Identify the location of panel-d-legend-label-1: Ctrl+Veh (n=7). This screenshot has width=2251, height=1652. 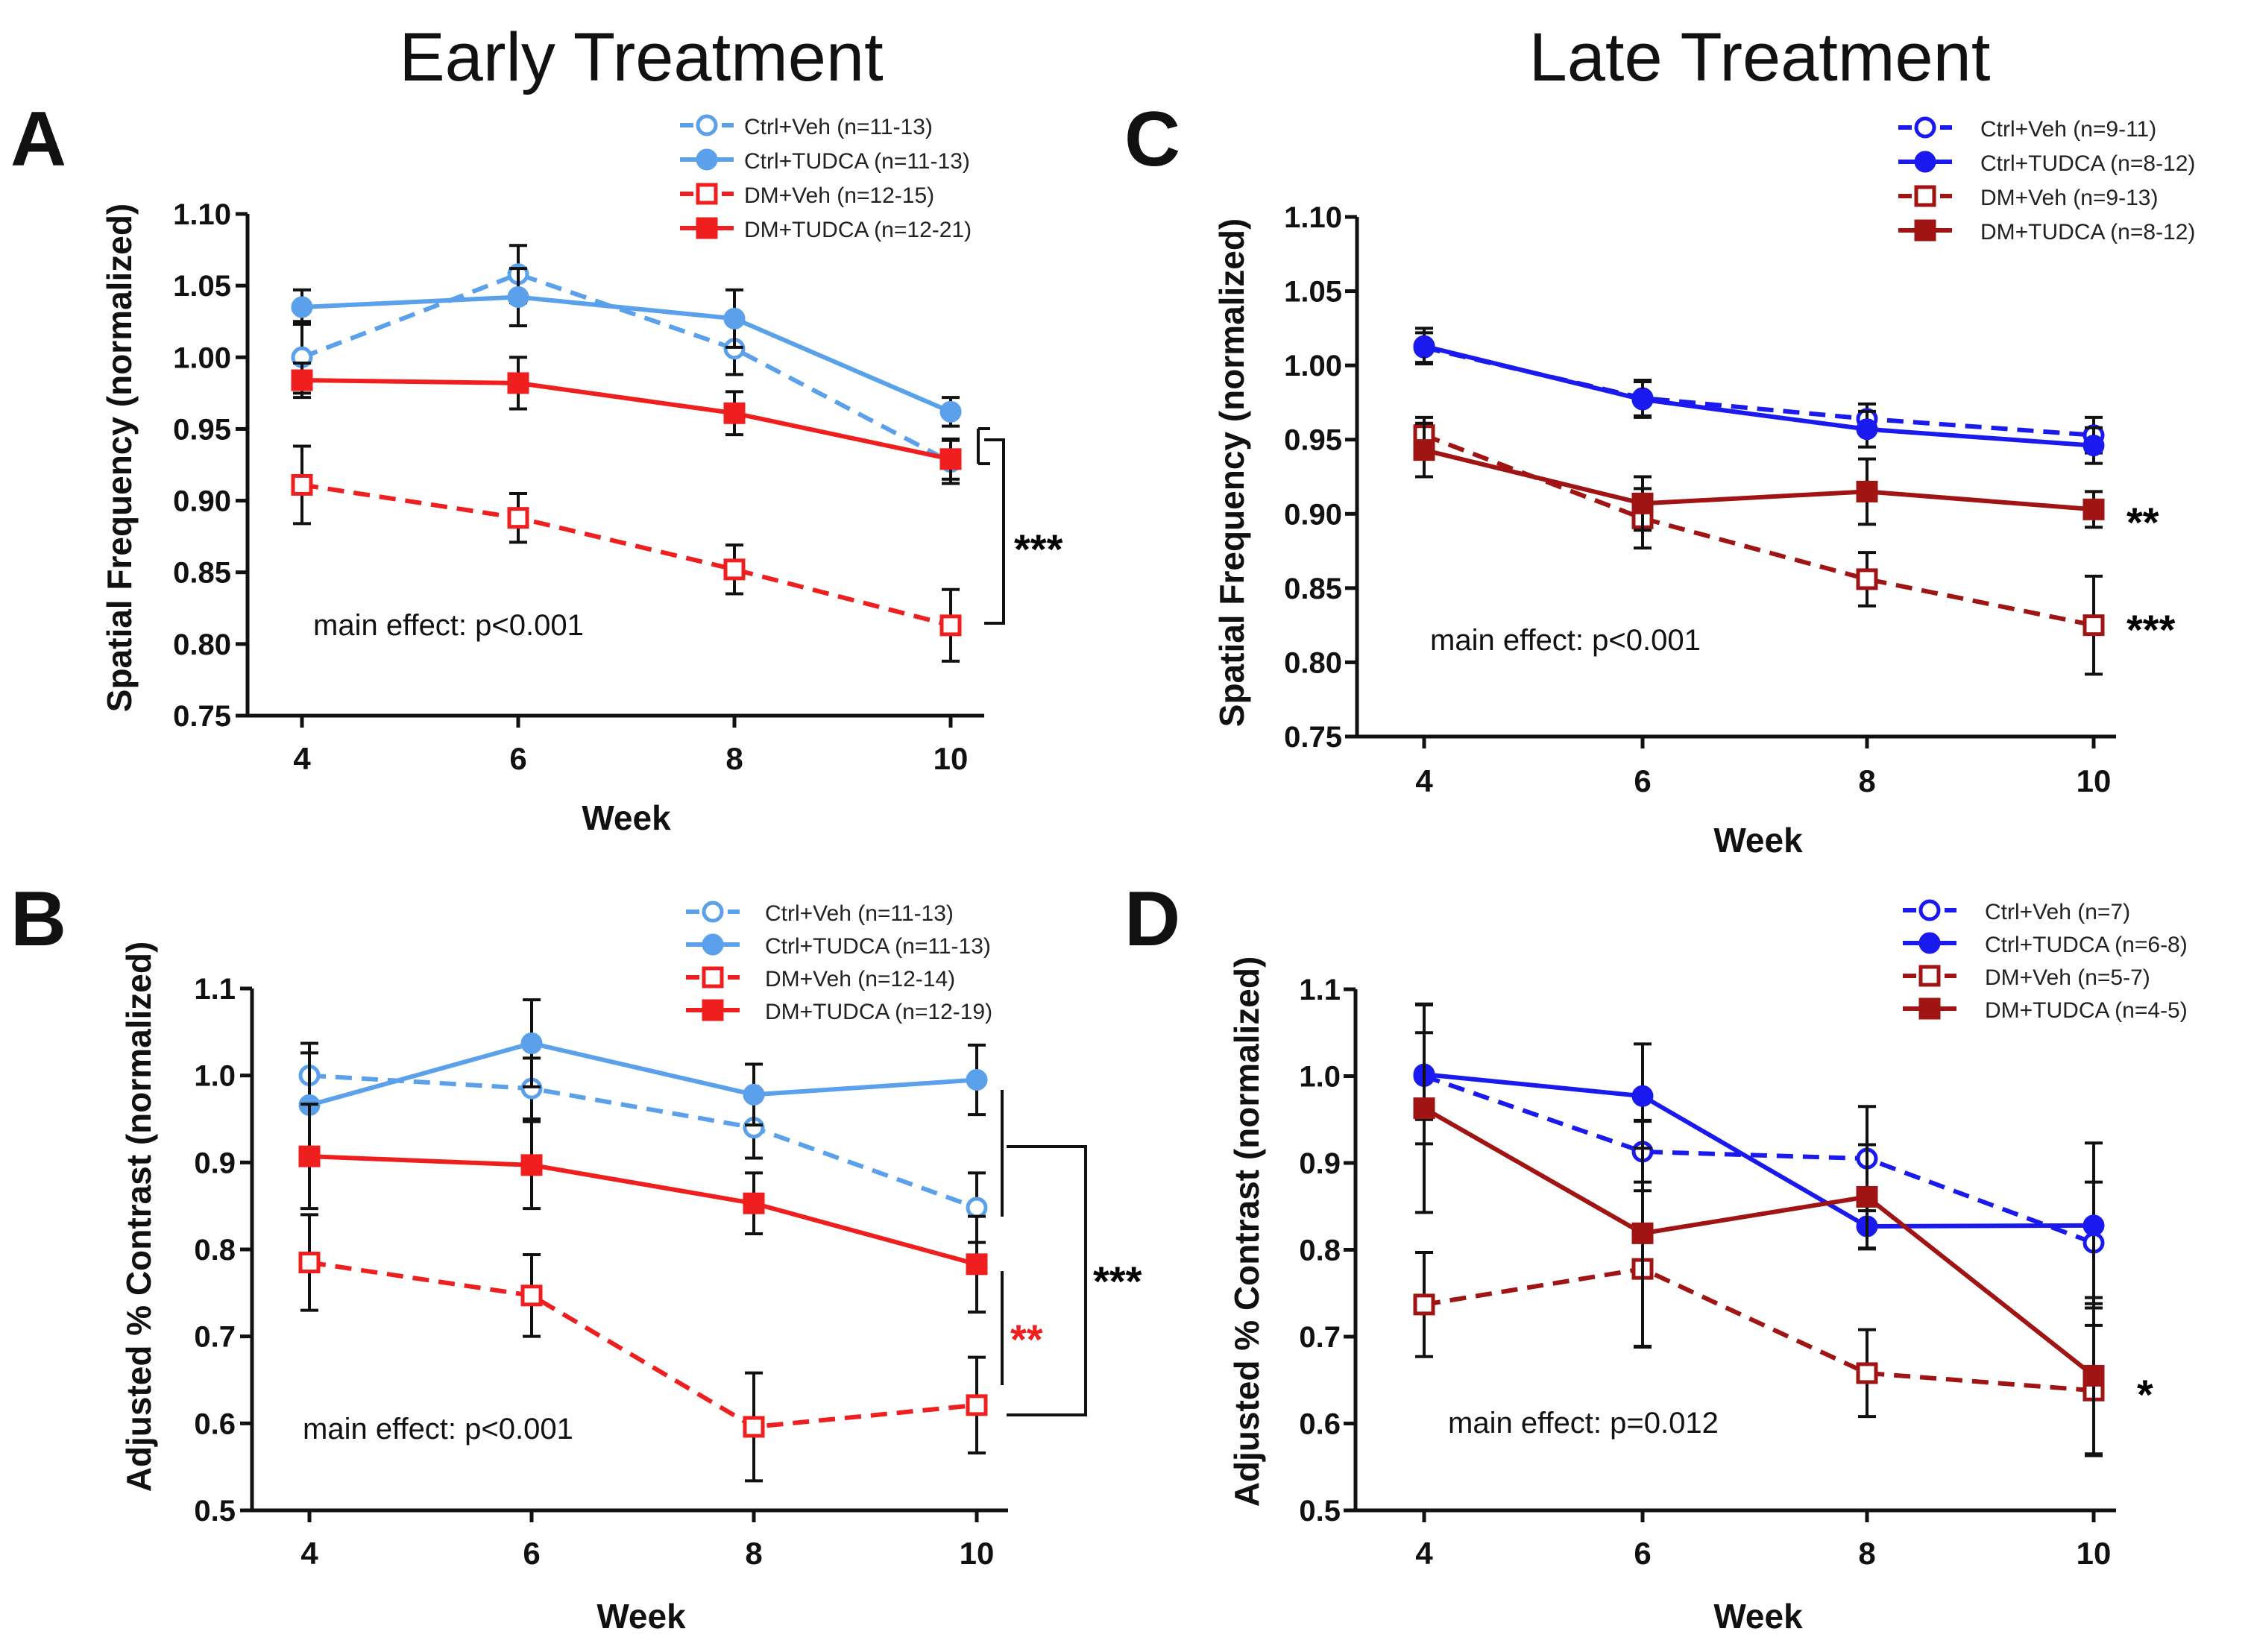
(2057, 912).